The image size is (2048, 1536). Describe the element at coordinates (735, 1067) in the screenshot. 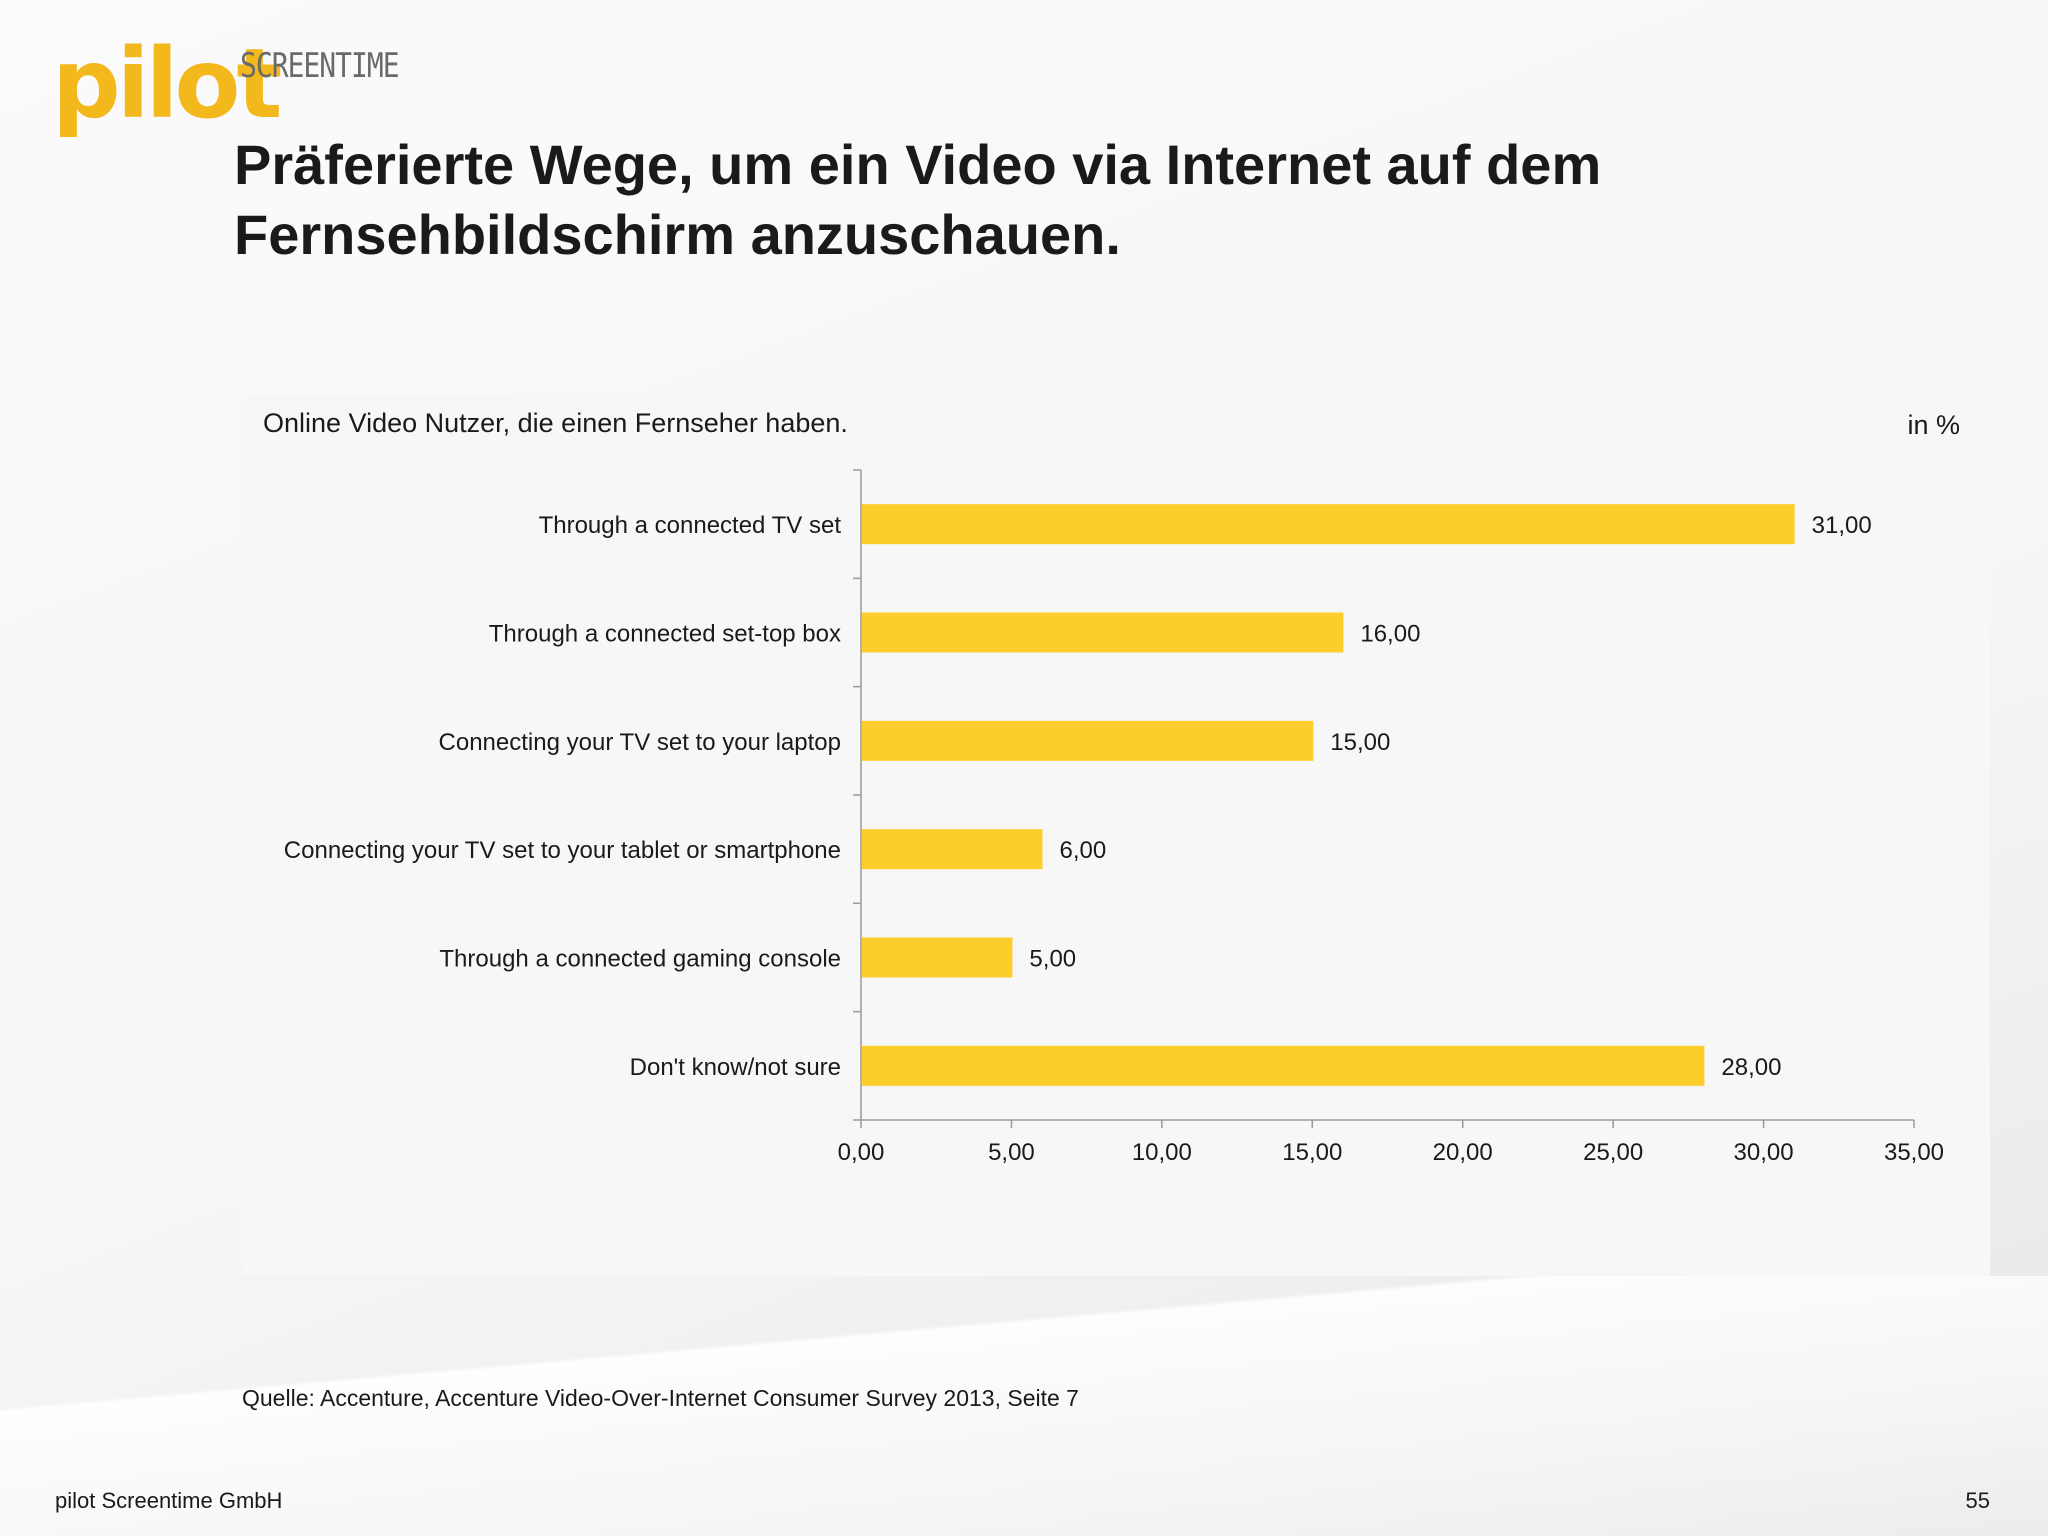

I see `category-label-5: Don't know/not sure` at that location.